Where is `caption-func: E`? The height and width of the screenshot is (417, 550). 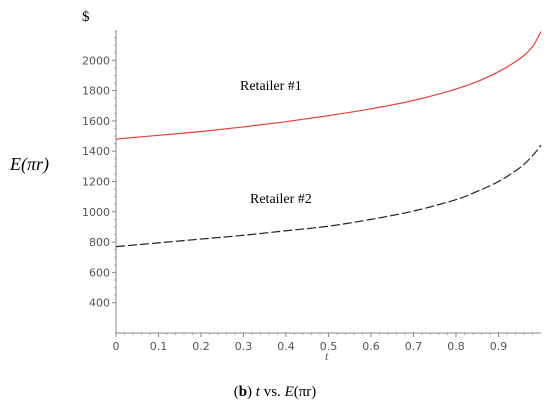 caption-func: E is located at coordinates (289, 392).